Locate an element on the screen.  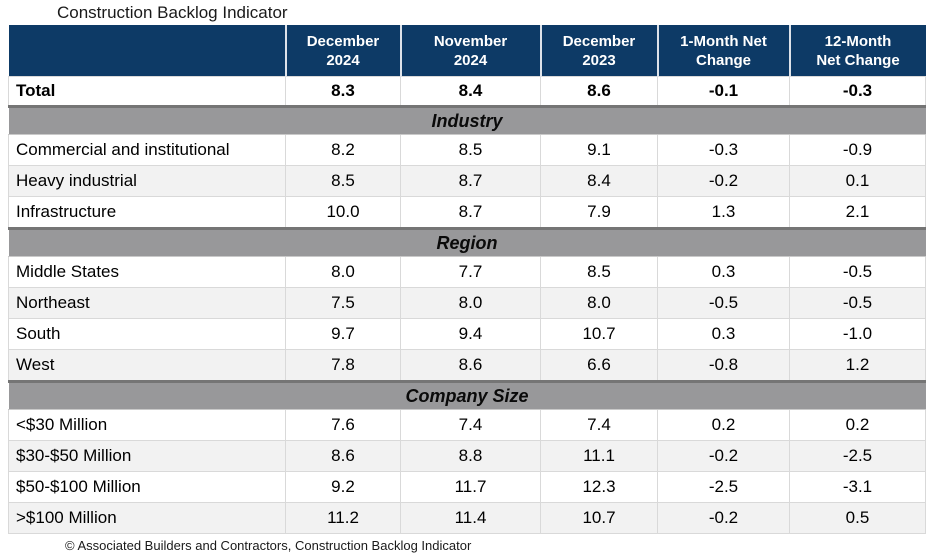
cell-value: -0.3 is located at coordinates (857, 91).